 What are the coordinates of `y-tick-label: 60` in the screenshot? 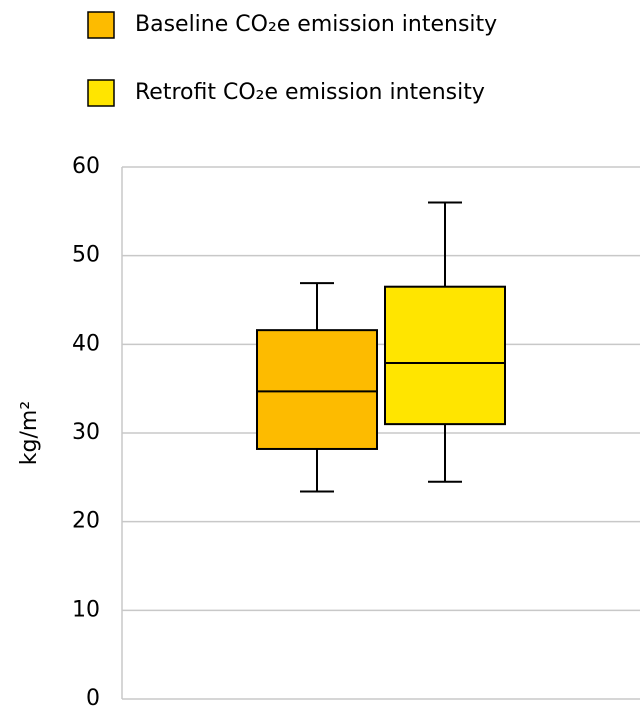 It's located at (86, 166).